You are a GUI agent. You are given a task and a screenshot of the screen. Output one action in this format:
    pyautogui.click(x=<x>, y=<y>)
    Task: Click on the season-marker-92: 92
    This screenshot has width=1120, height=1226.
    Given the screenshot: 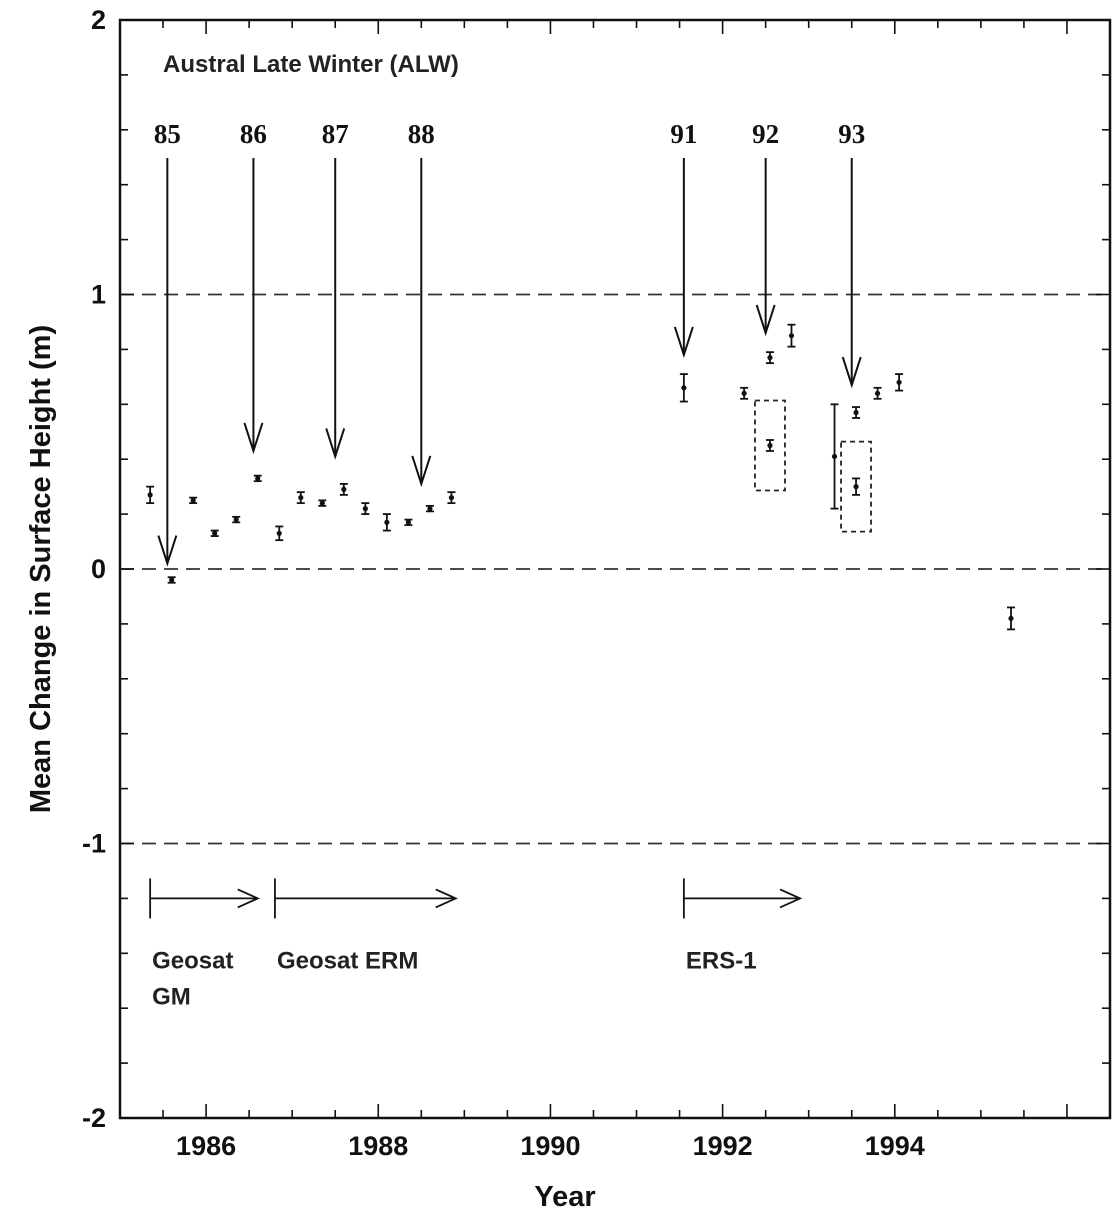 What is the action you would take?
    pyautogui.click(x=765, y=228)
    